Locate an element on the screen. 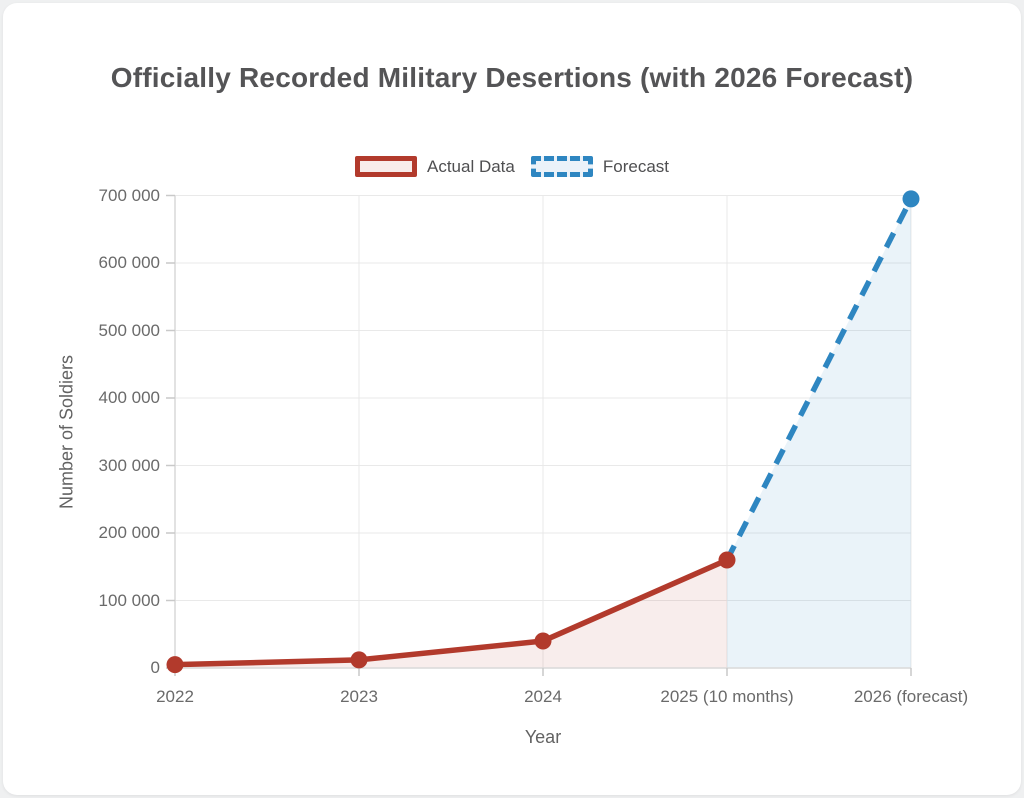  x-tick-label: 2023 is located at coordinates (359, 696).